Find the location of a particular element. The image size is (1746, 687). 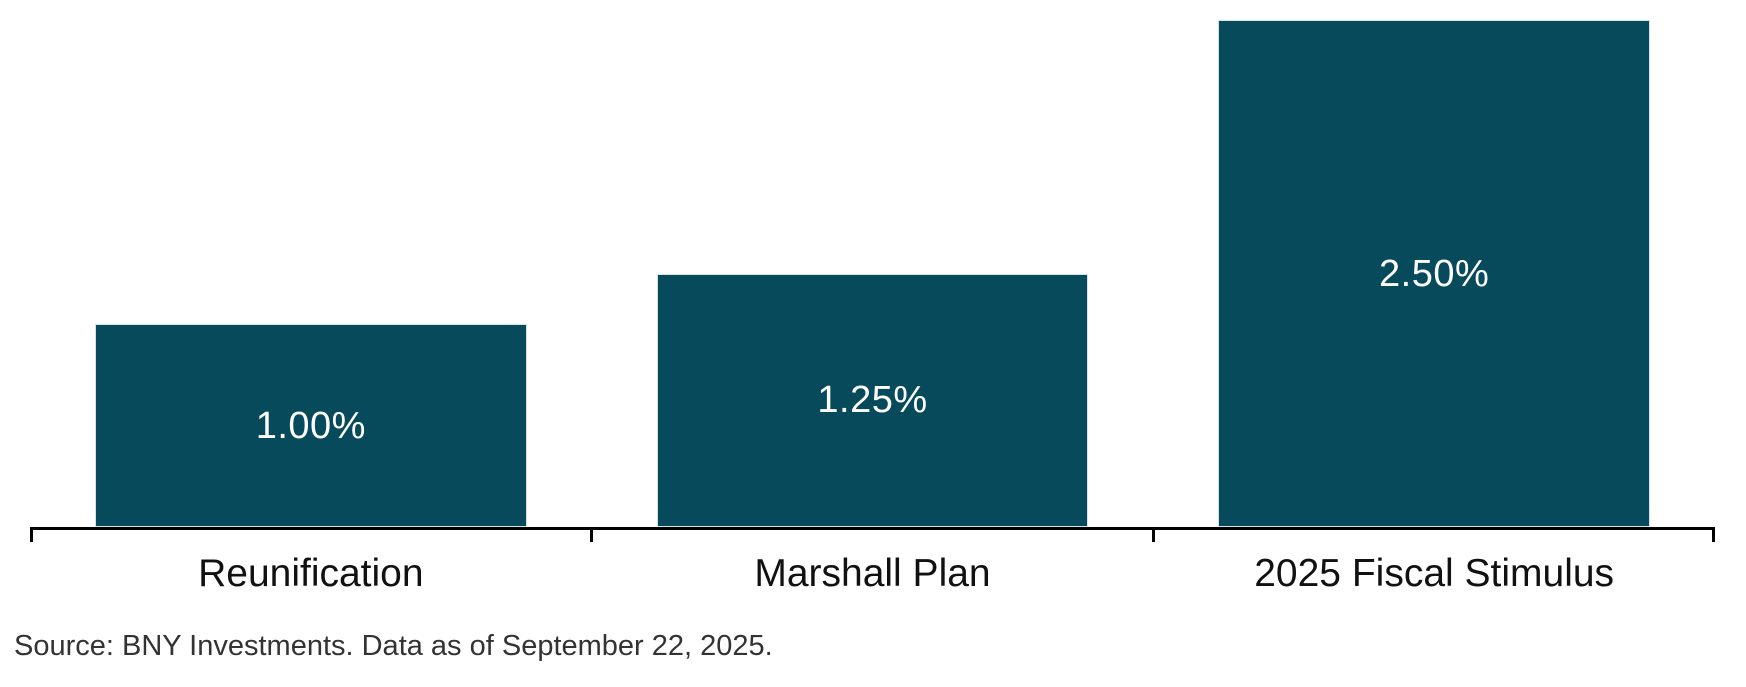

bar-reunification: 1.00% is located at coordinates (311, 425).